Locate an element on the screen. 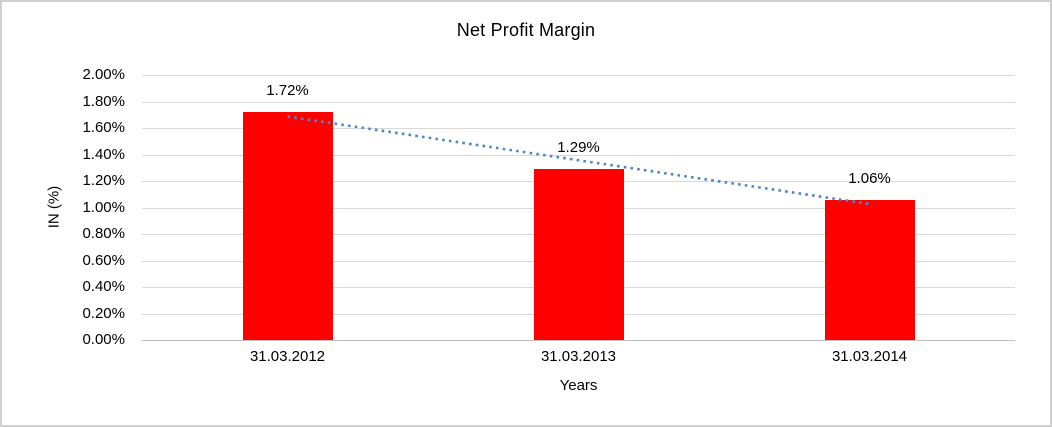 The image size is (1052, 427). y-tick-label: 1.20% is located at coordinates (103, 180).